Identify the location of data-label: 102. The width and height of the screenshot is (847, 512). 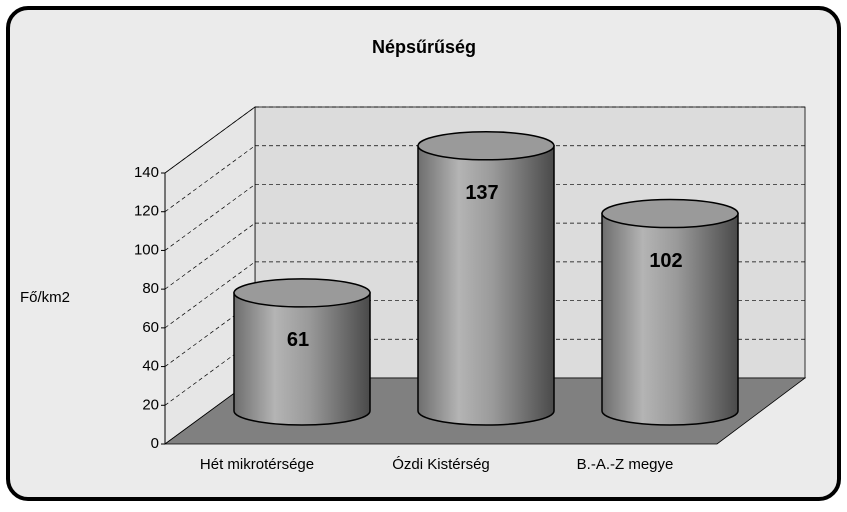
(665, 261).